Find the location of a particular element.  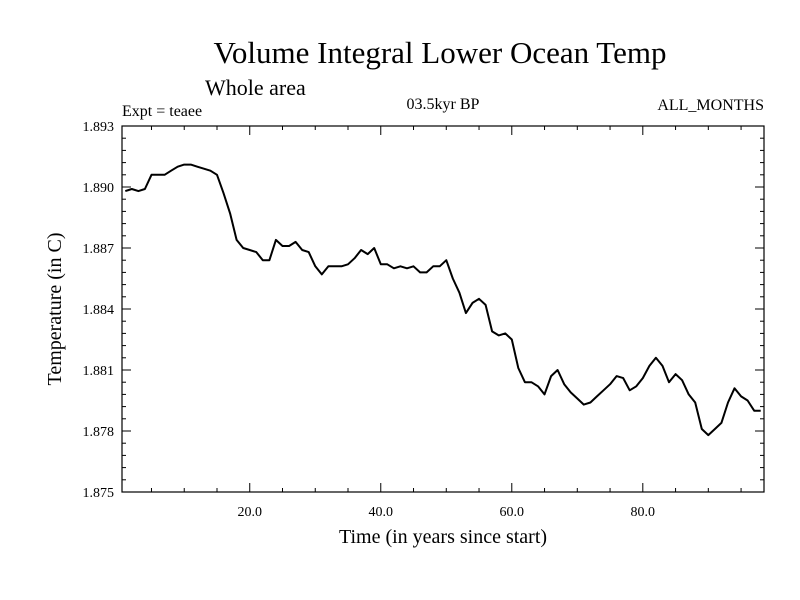

y-tick-label: 1.887 is located at coordinates (99, 249).